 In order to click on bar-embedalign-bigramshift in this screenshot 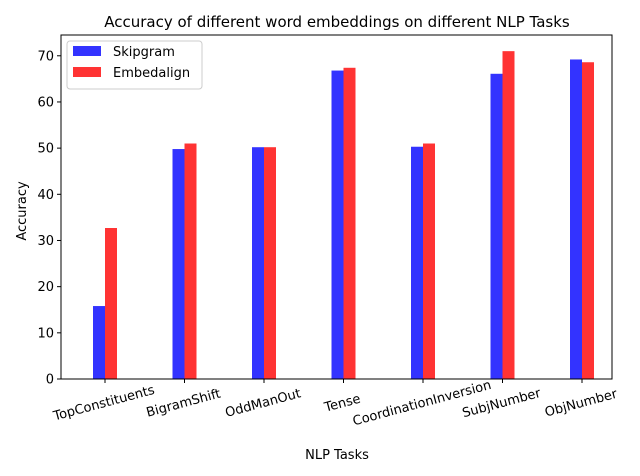, I will do `click(190, 261)`.